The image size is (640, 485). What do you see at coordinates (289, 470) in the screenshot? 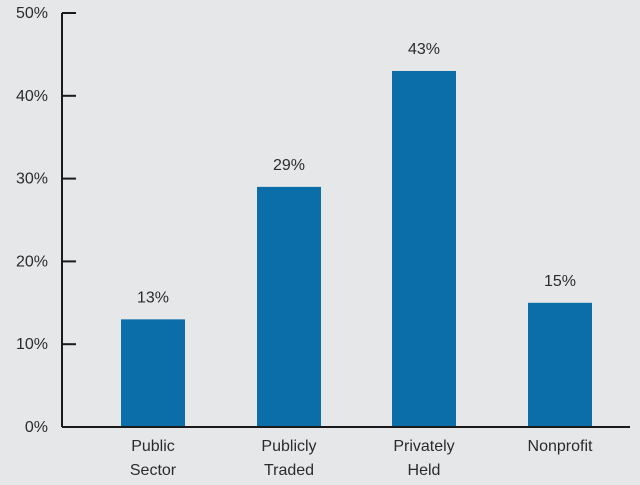
I see `x-tick-label-1-line-1: Traded` at bounding box center [289, 470].